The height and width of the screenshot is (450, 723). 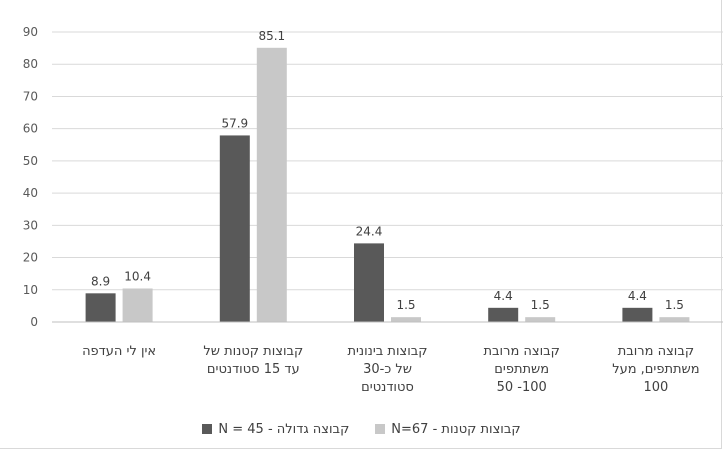 What do you see at coordinates (30, 64) in the screenshot?
I see `y-tick-label: 80` at bounding box center [30, 64].